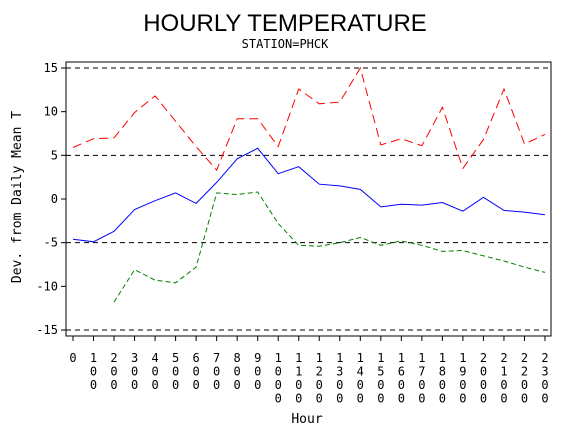 The height and width of the screenshot is (430, 570). I want to click on y-tick-label: 0, so click(54, 199).